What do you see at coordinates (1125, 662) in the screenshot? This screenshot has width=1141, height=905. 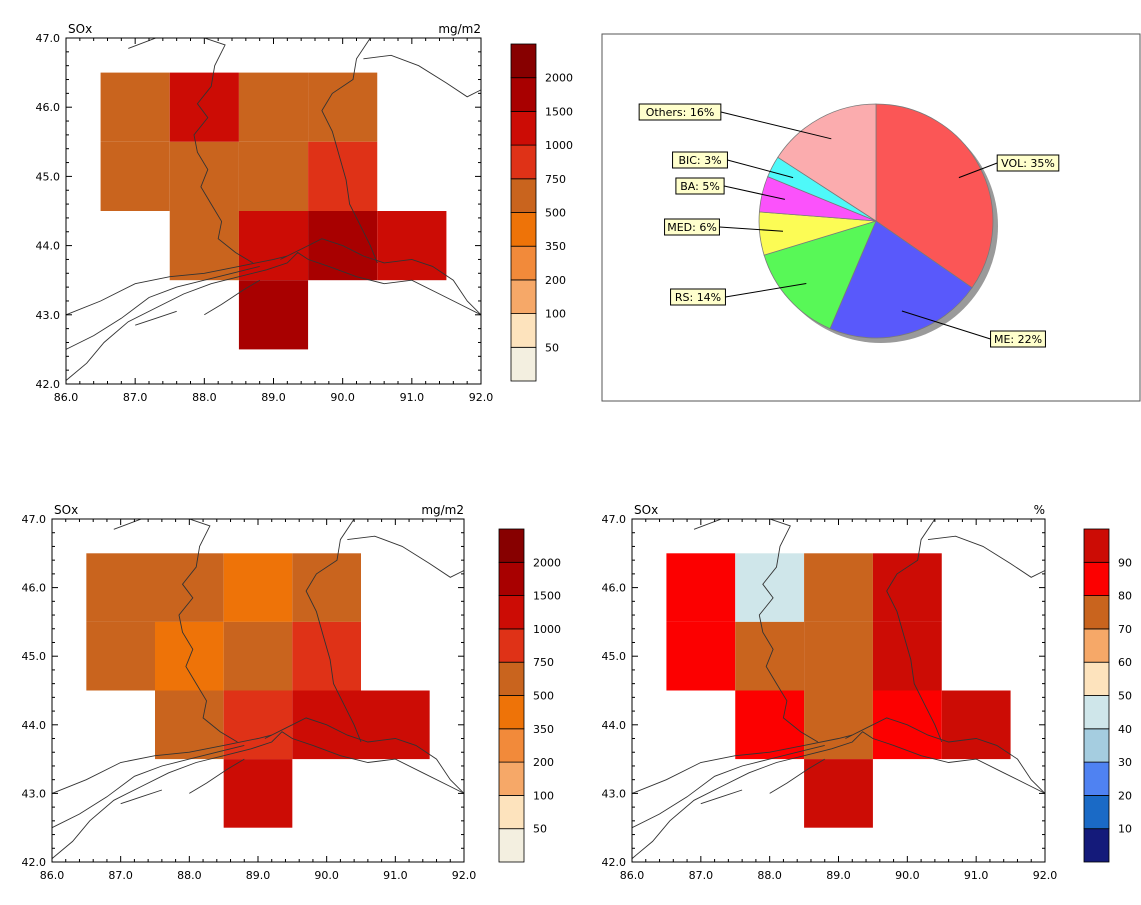 I see `colorbar-label: 60` at bounding box center [1125, 662].